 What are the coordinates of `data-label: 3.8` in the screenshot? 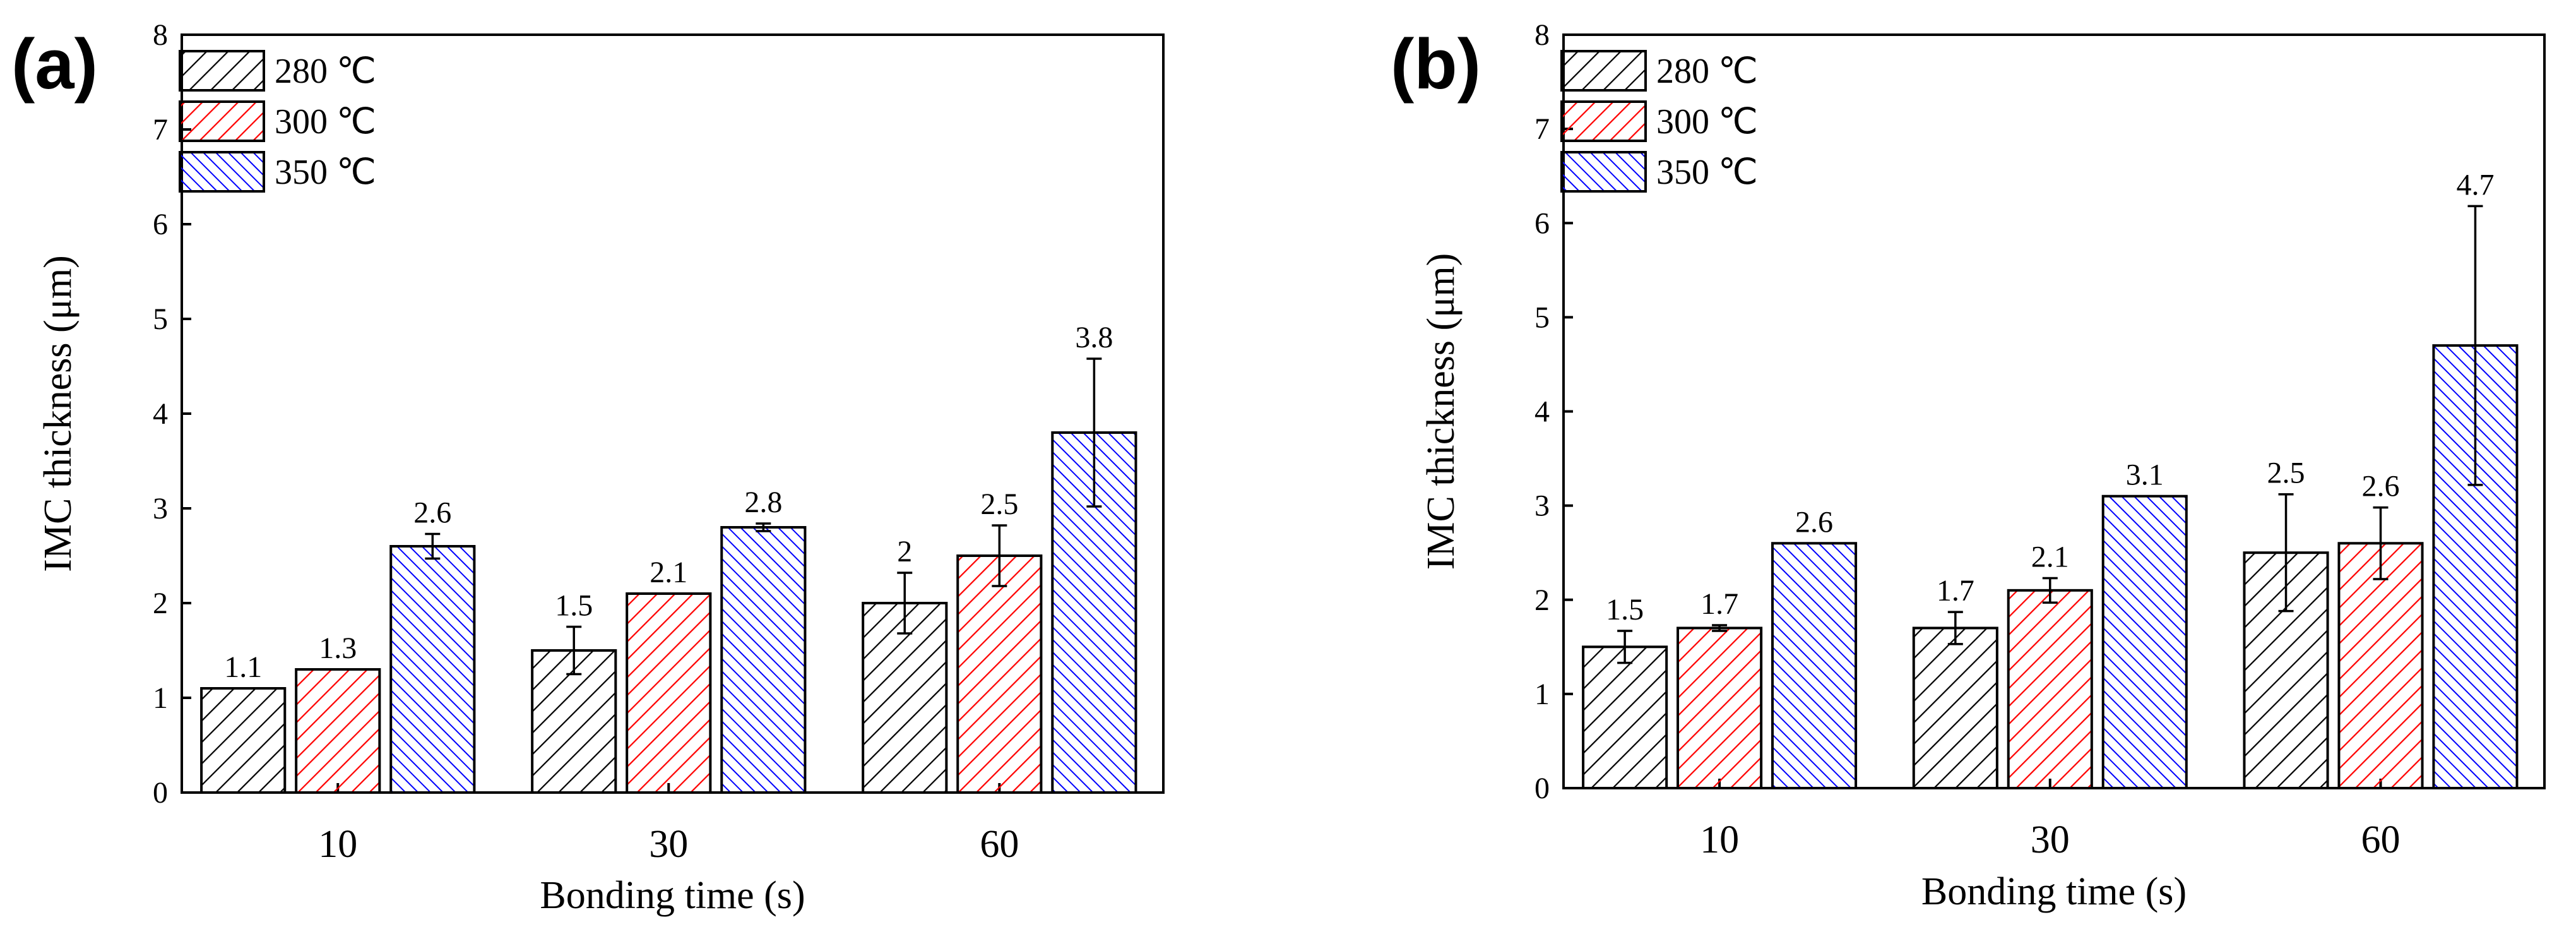 It's located at (1094, 338).